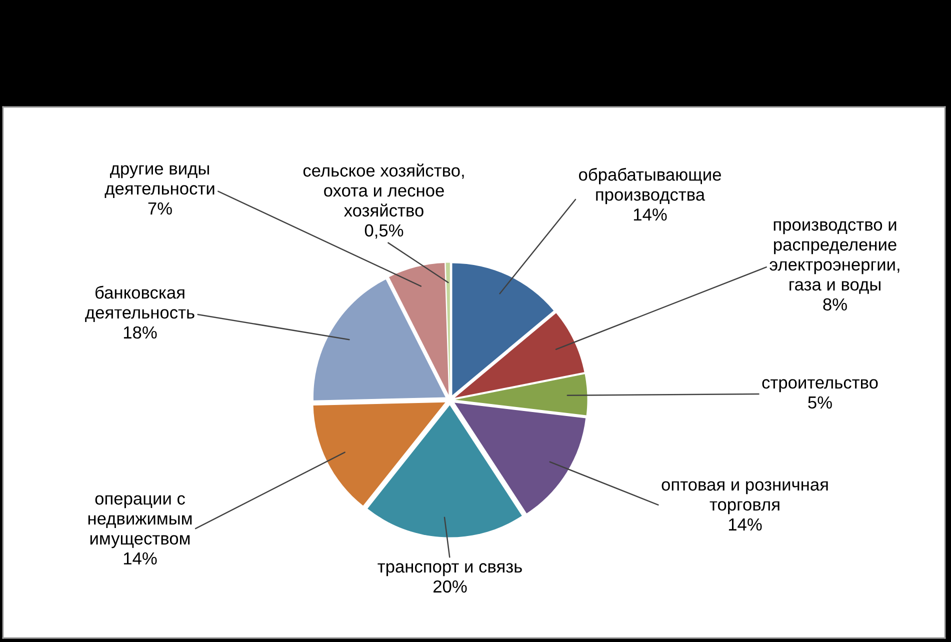 This screenshot has height=642, width=951. I want to click on data-label: 18%, so click(140, 332).